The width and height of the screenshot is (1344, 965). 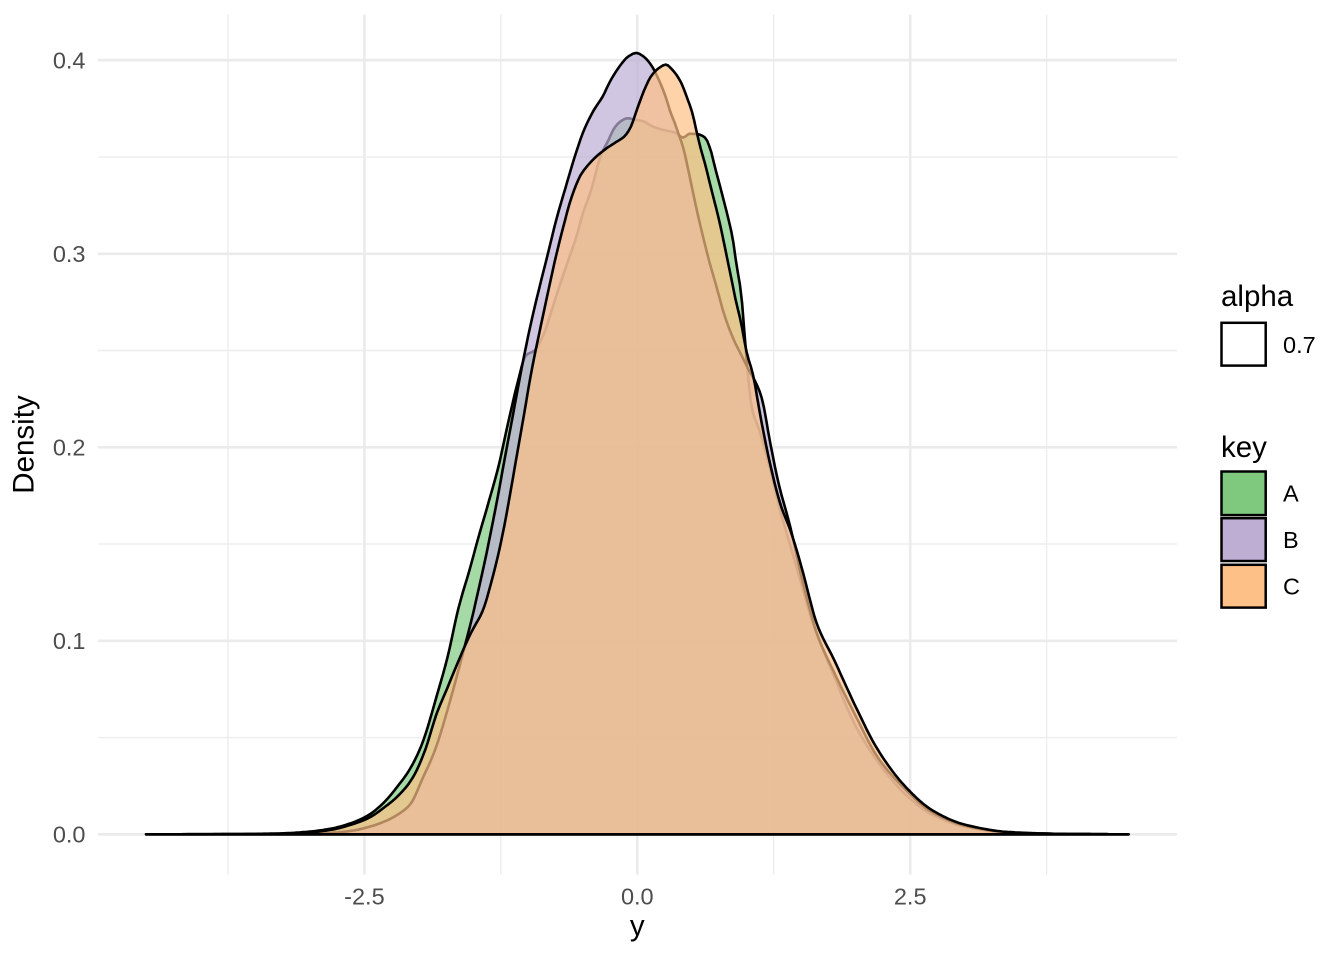 What do you see at coordinates (1244, 447) in the screenshot?
I see `svg-text: key` at bounding box center [1244, 447].